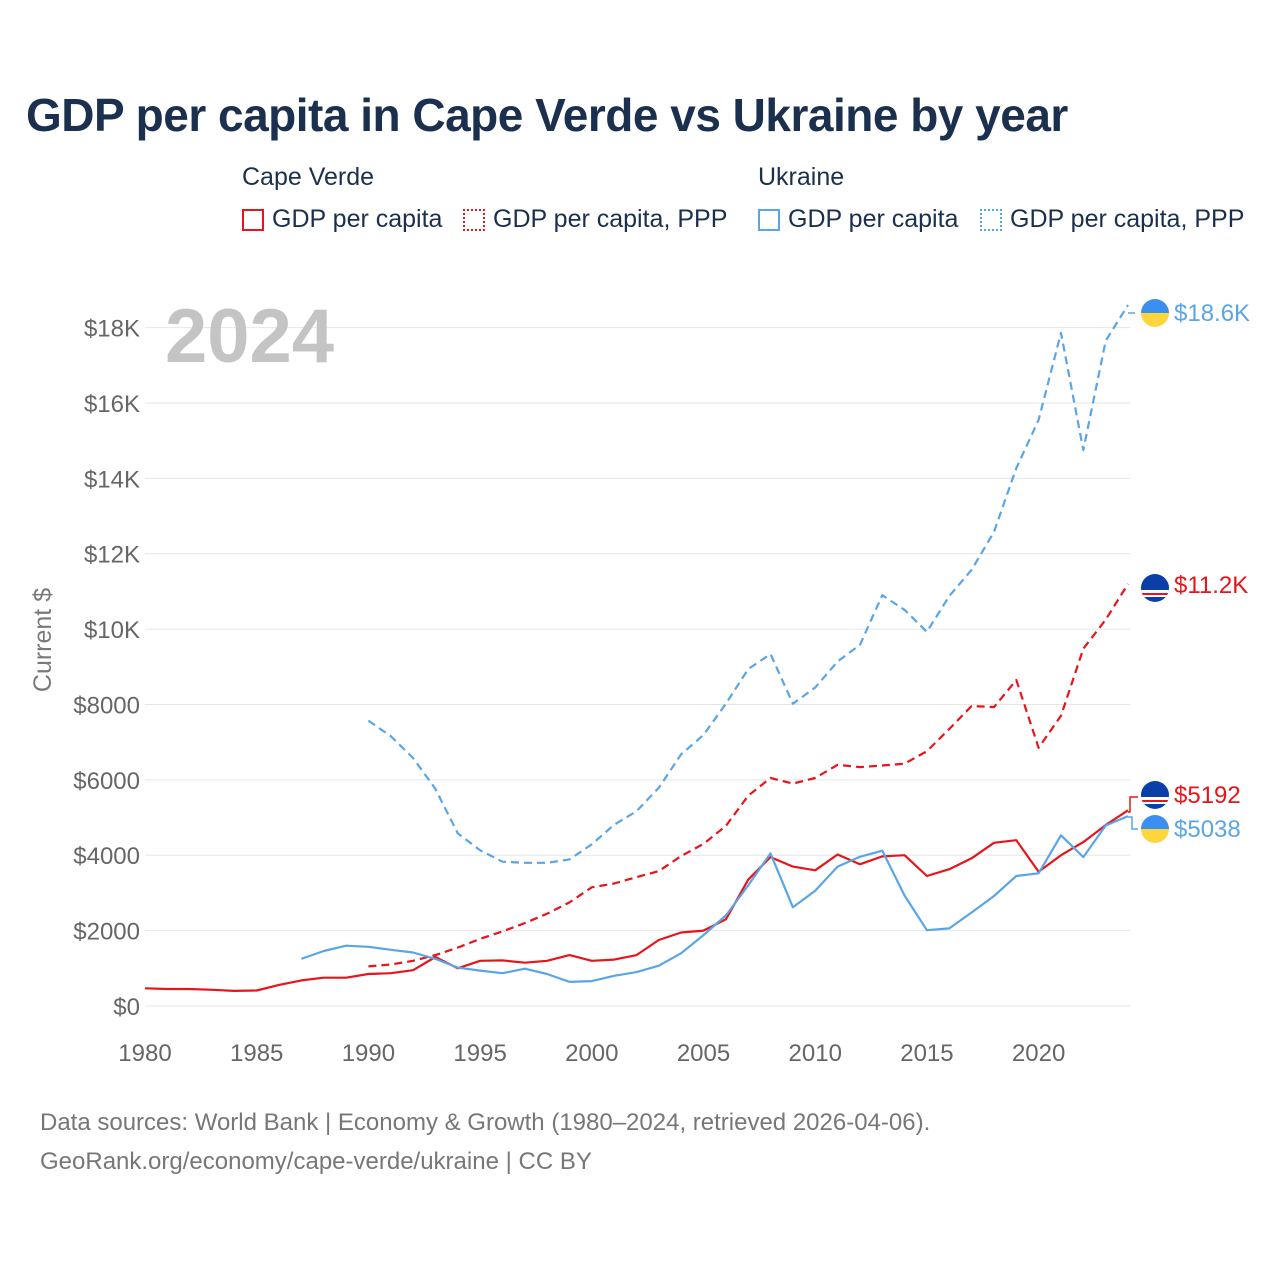  I want to click on end-label-cape-verde-gdp: $5192, so click(1207, 795).